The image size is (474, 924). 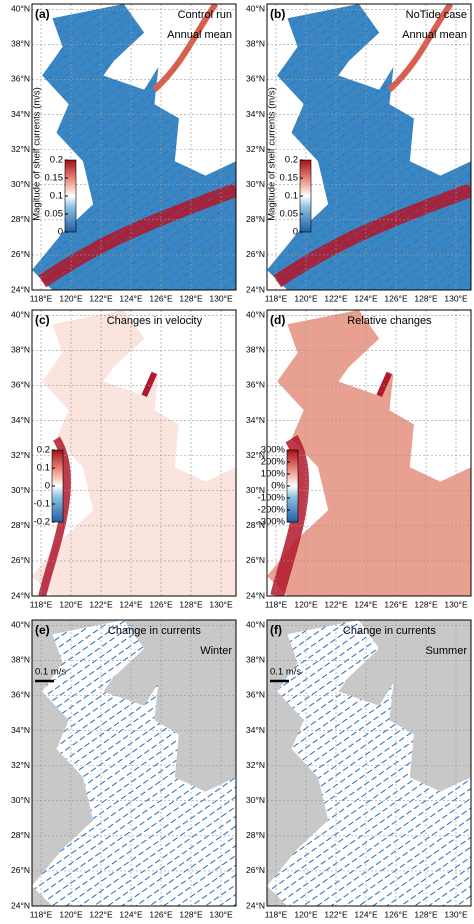 I want to click on sea, so click(x=369, y=453).